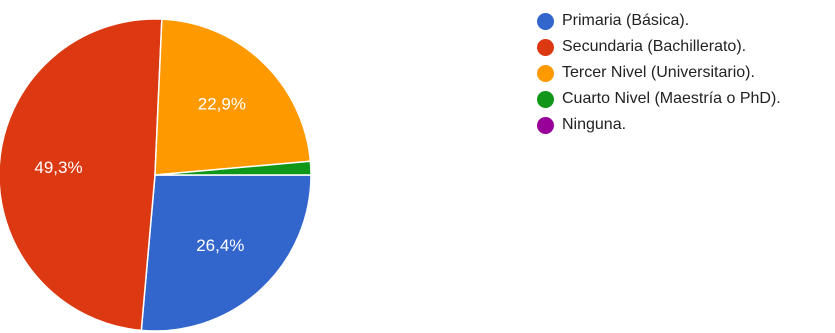  Describe the element at coordinates (220, 245) in the screenshot. I see `slice-label-primaria: 26,4%` at that location.